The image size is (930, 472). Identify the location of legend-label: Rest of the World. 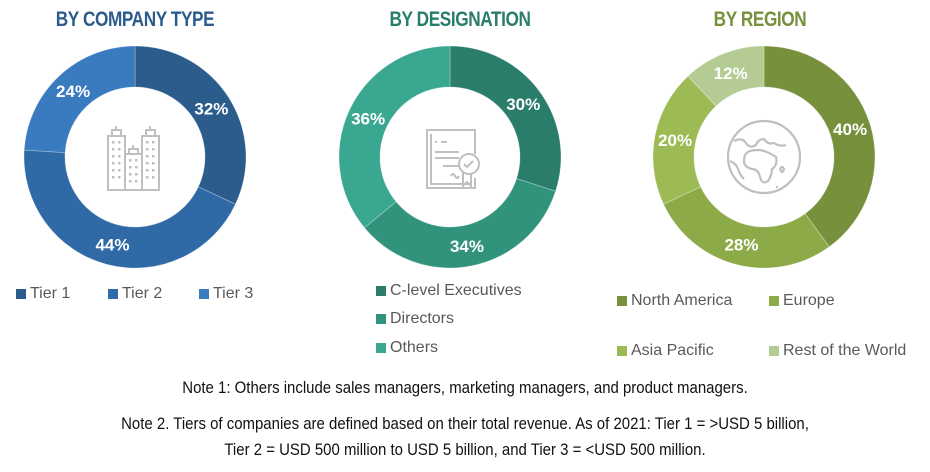
(845, 350).